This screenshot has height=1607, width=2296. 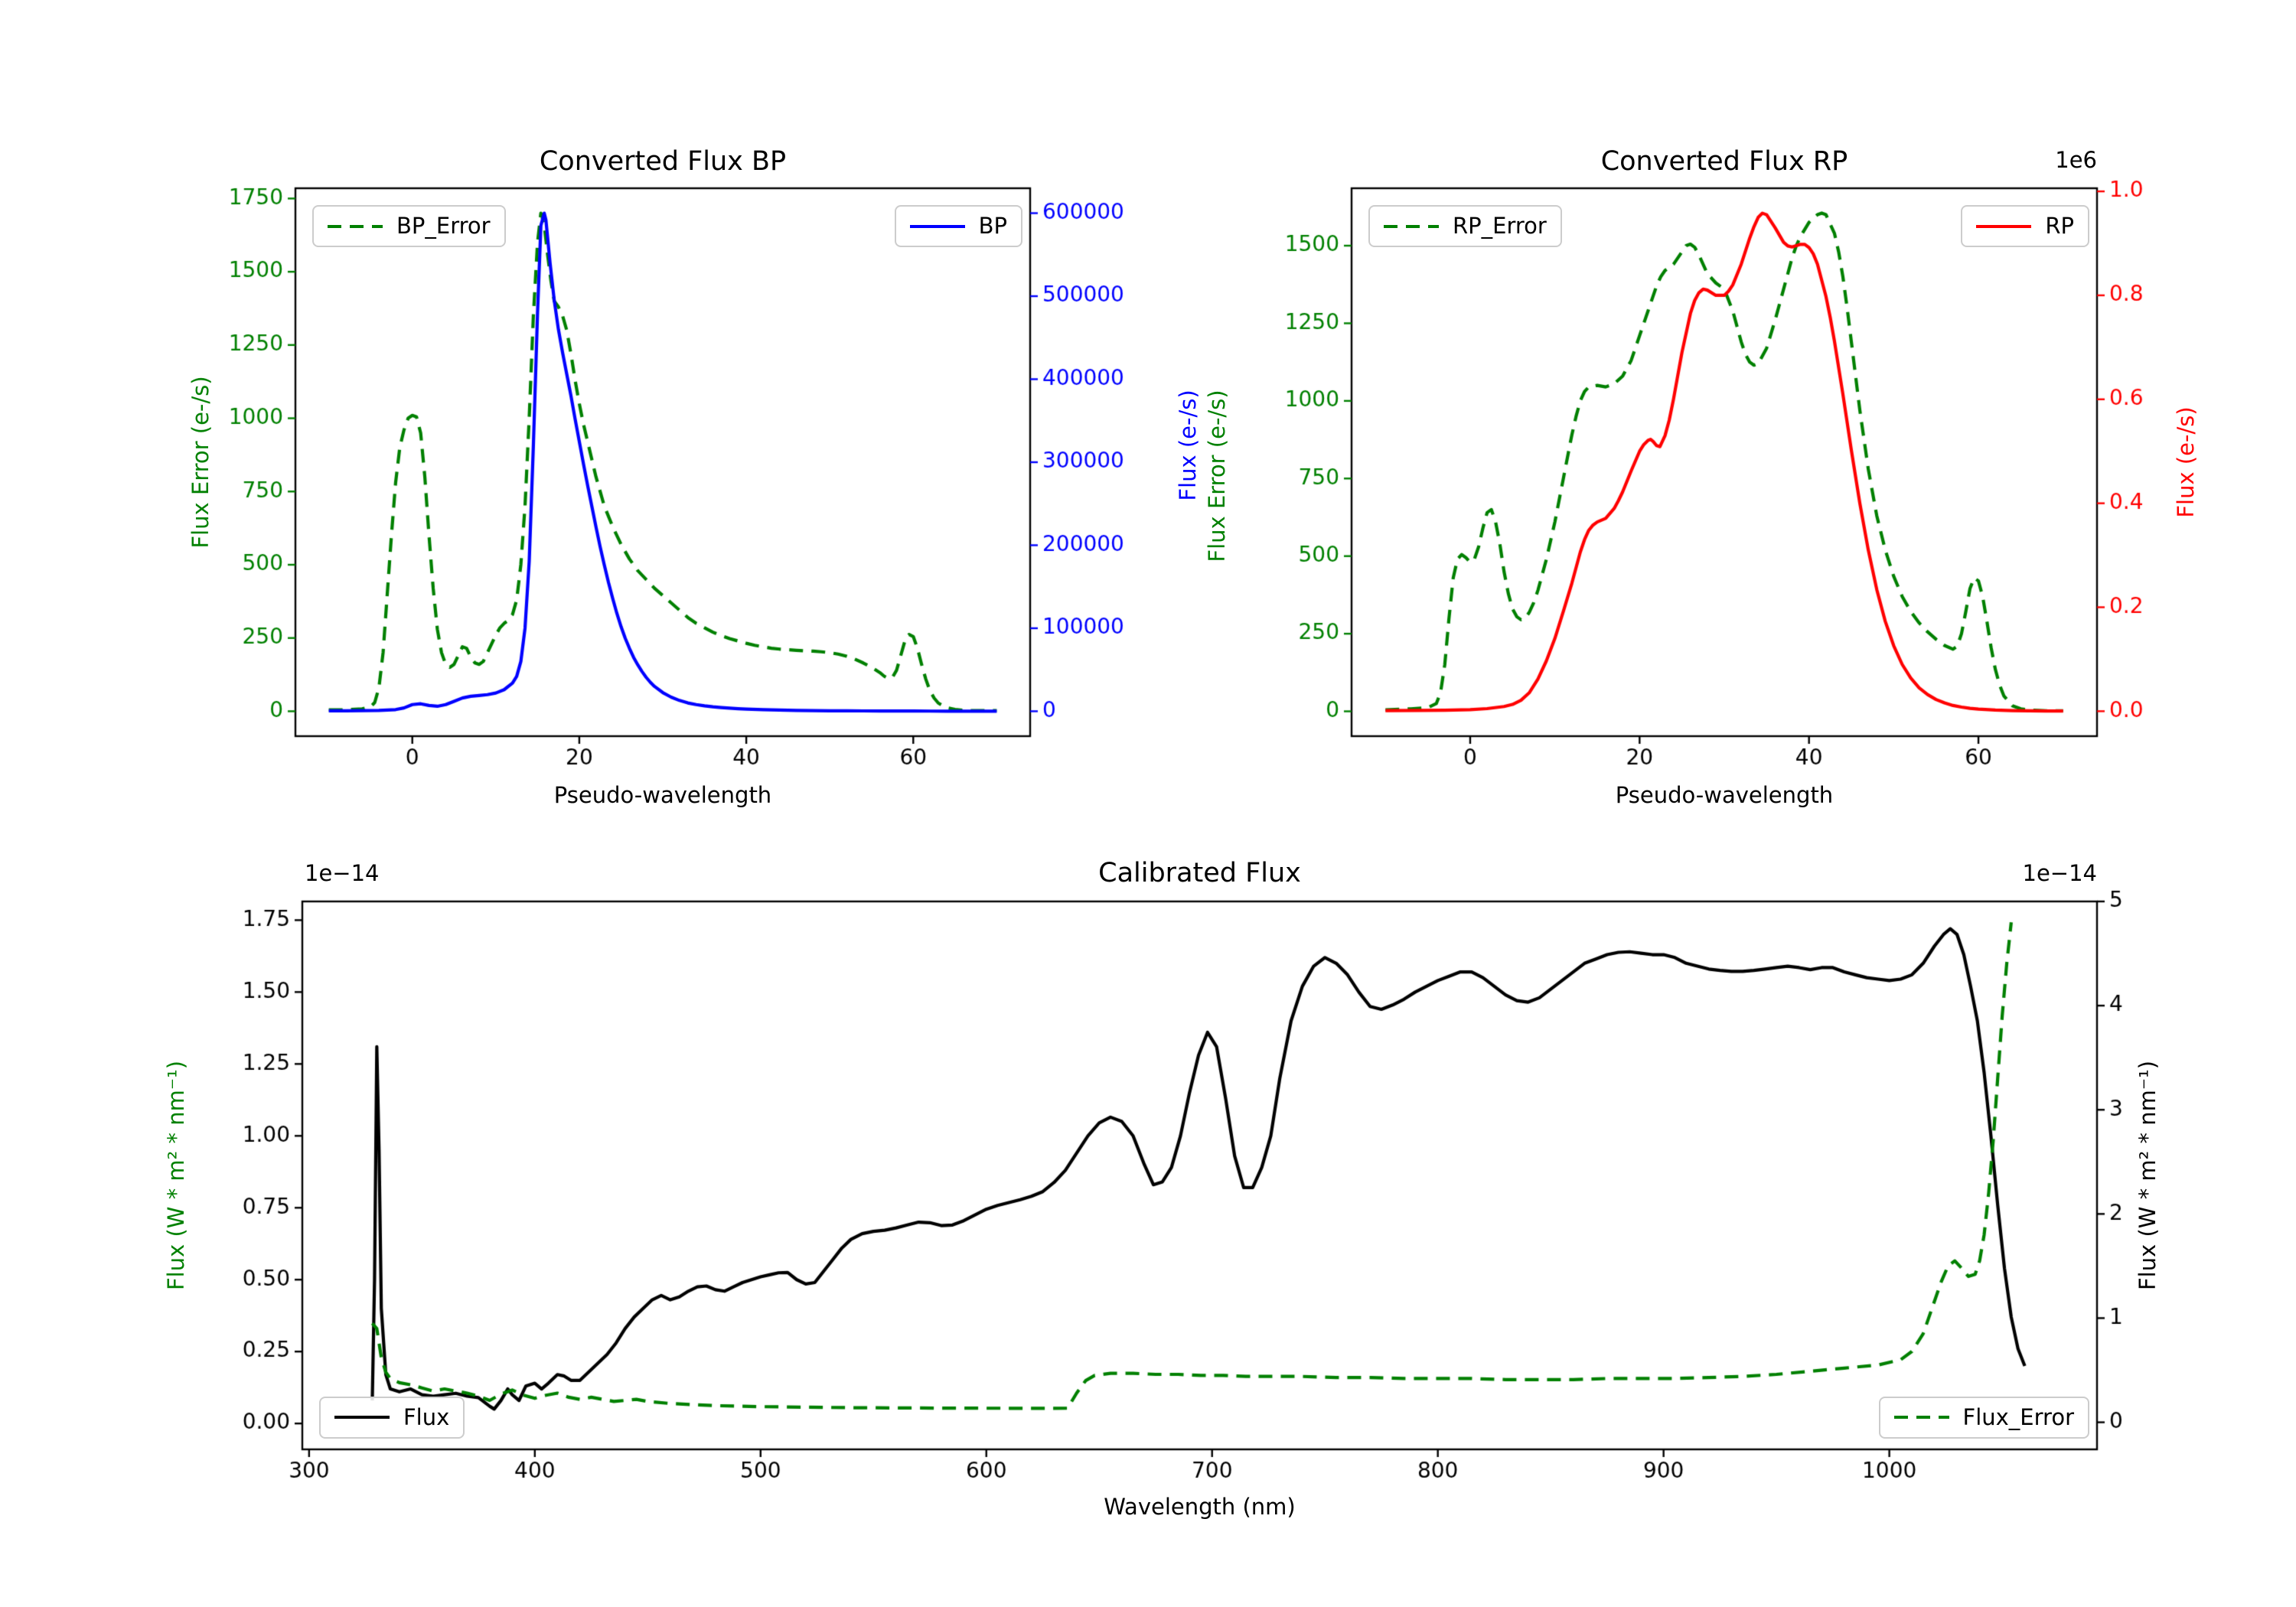 I want to click on bp-x-axis-label: Pseudo-wavelength, so click(x=662, y=795).